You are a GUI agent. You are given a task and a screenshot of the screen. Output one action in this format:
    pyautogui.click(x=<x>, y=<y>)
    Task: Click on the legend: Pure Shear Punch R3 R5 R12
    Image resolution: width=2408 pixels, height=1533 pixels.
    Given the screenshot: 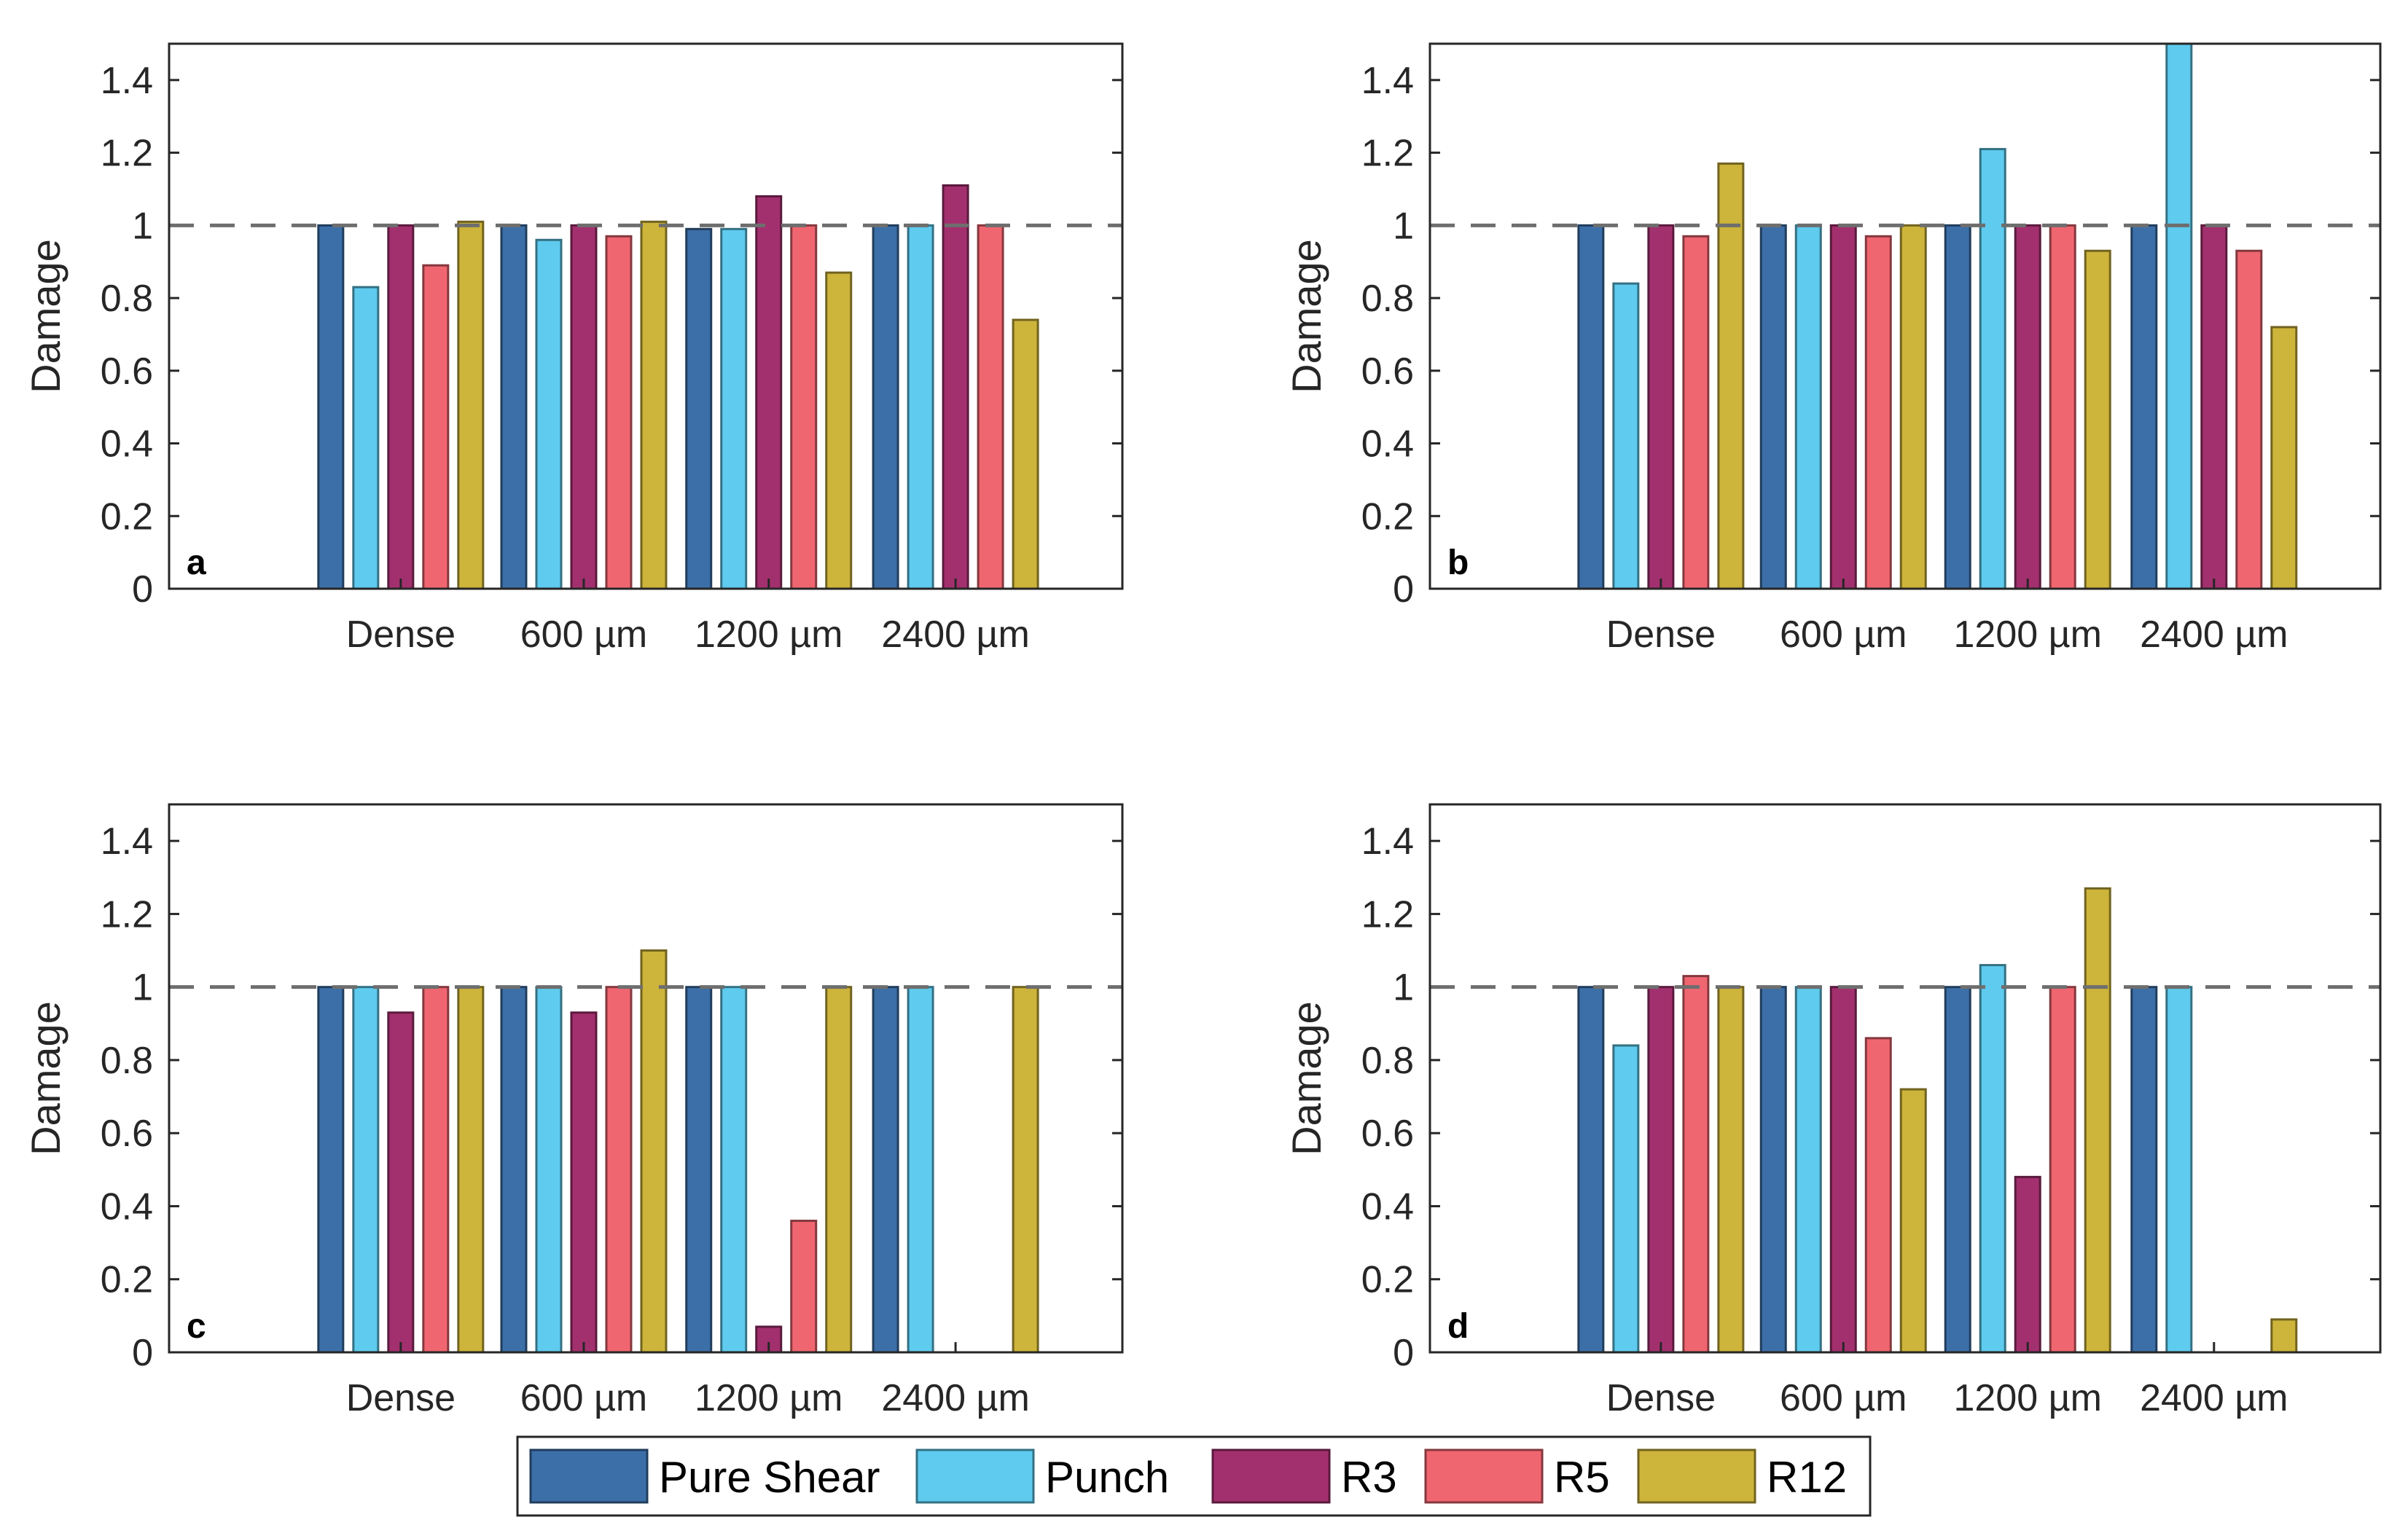 What is the action you would take?
    pyautogui.click(x=1194, y=1476)
    